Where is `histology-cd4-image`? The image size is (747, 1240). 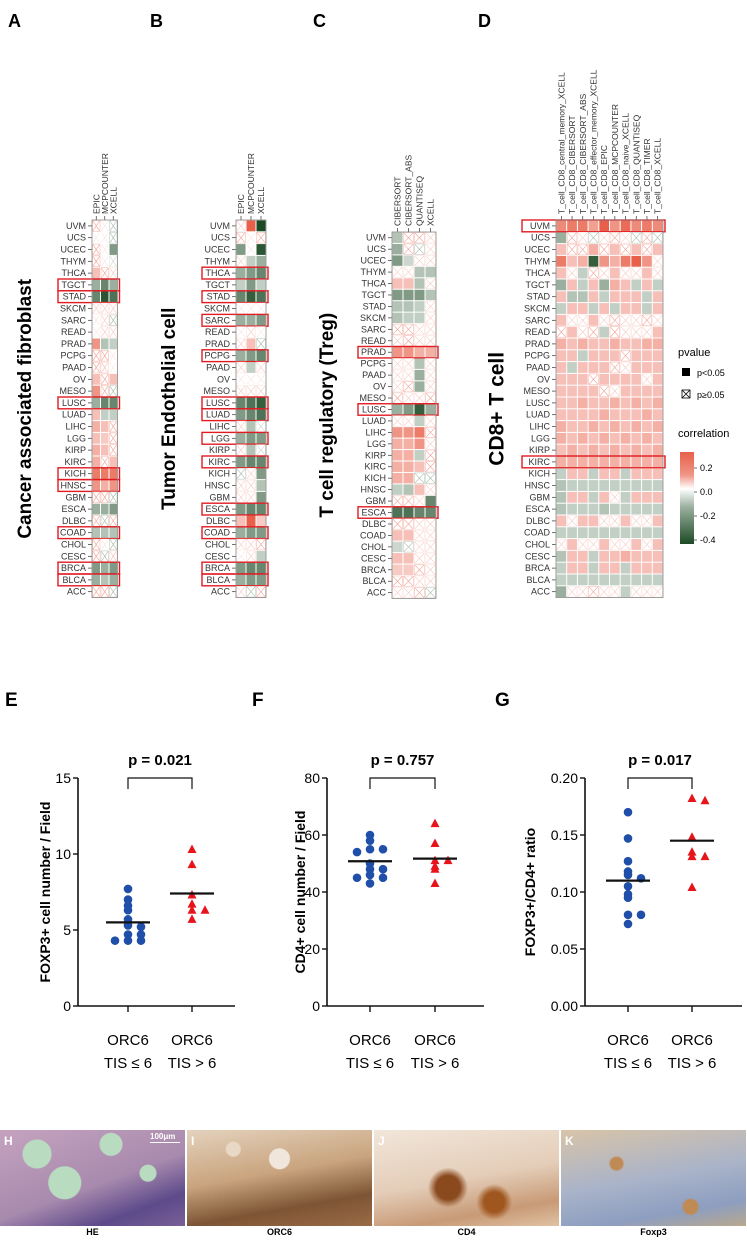
histology-cd4-image is located at coordinates (466, 1178).